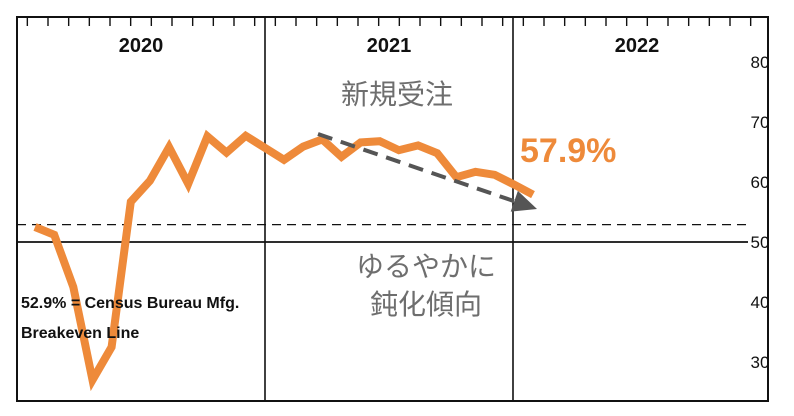 The image size is (794, 416). I want to click on y-tick-label: 40, so click(760, 302).